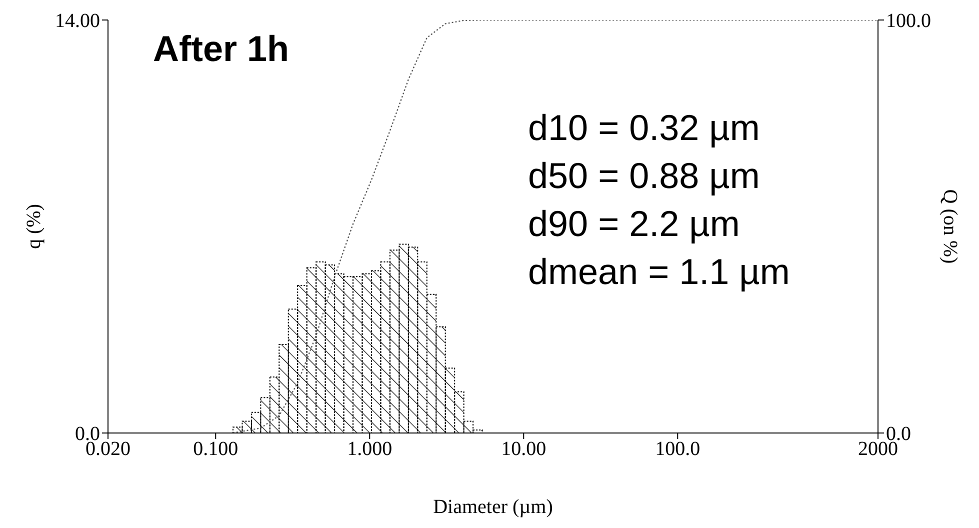 This screenshot has width=979, height=528. I want to click on annotation: d50 = 0.88 µm, so click(644, 176).